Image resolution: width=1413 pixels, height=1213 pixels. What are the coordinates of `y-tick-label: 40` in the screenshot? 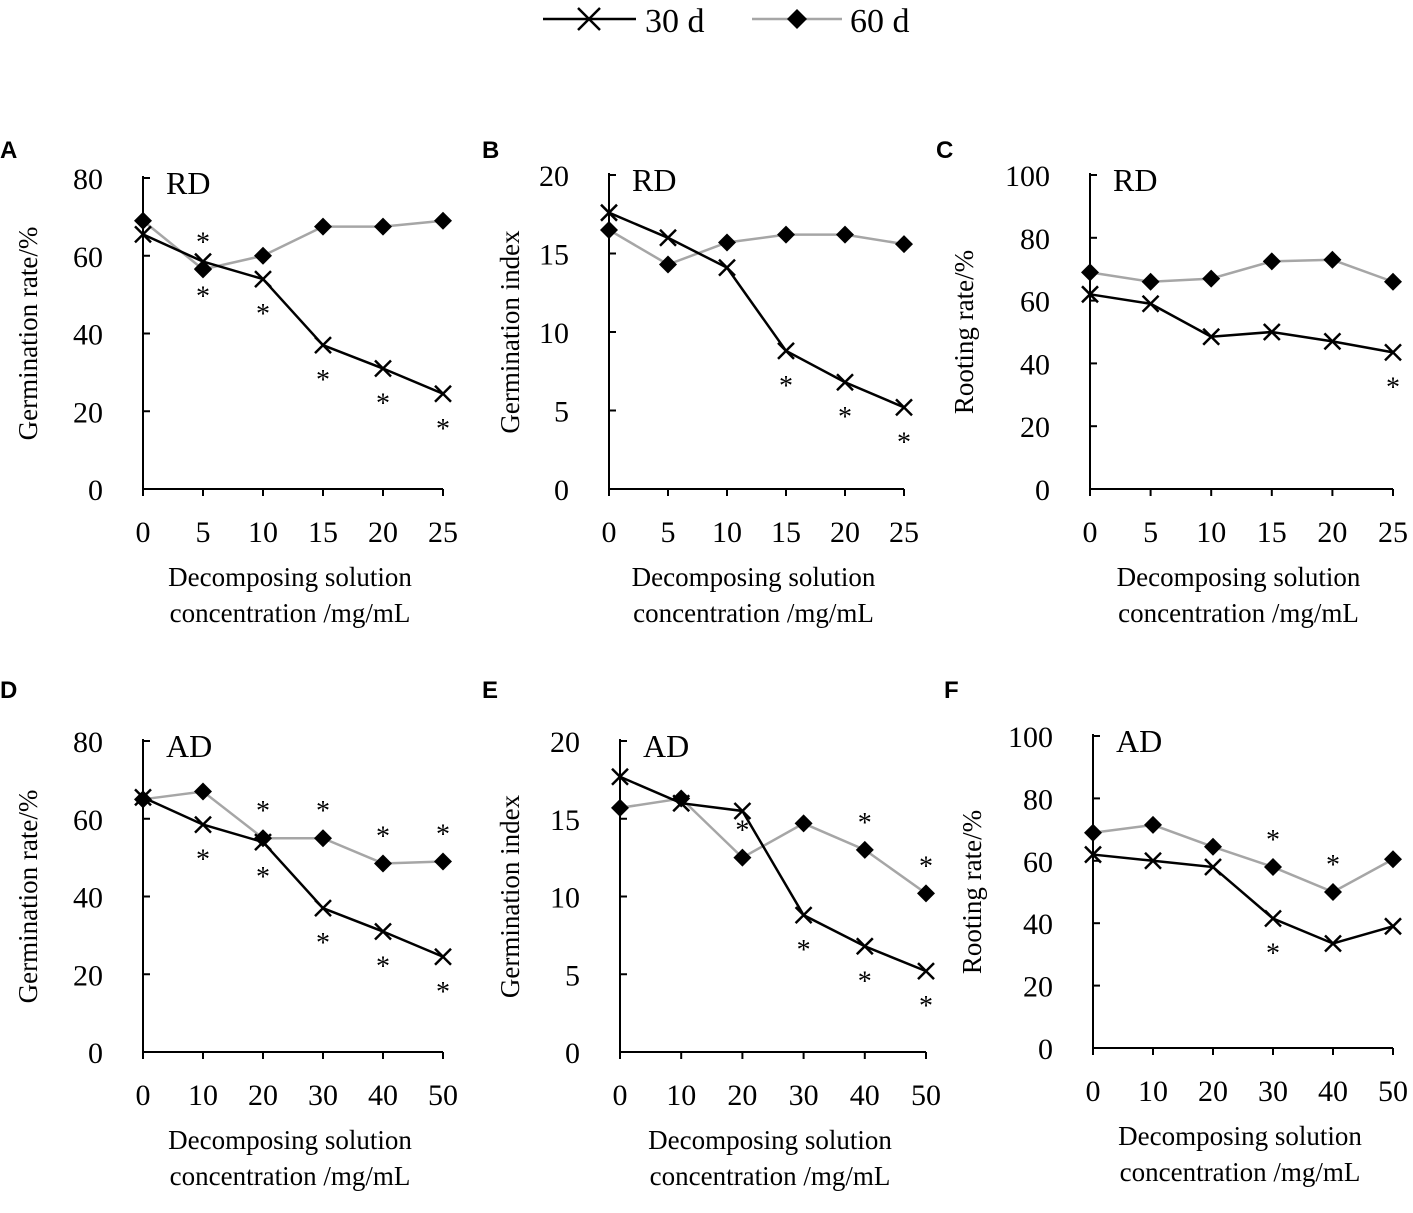 It's located at (1038, 924).